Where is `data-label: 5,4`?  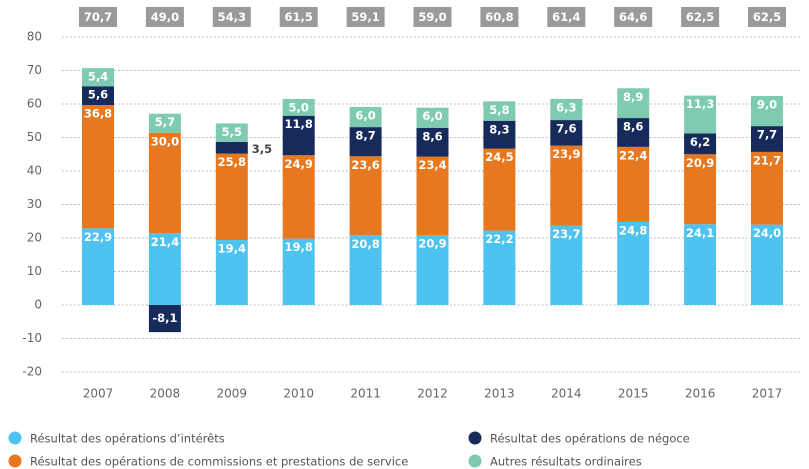 data-label: 5,4 is located at coordinates (98, 77).